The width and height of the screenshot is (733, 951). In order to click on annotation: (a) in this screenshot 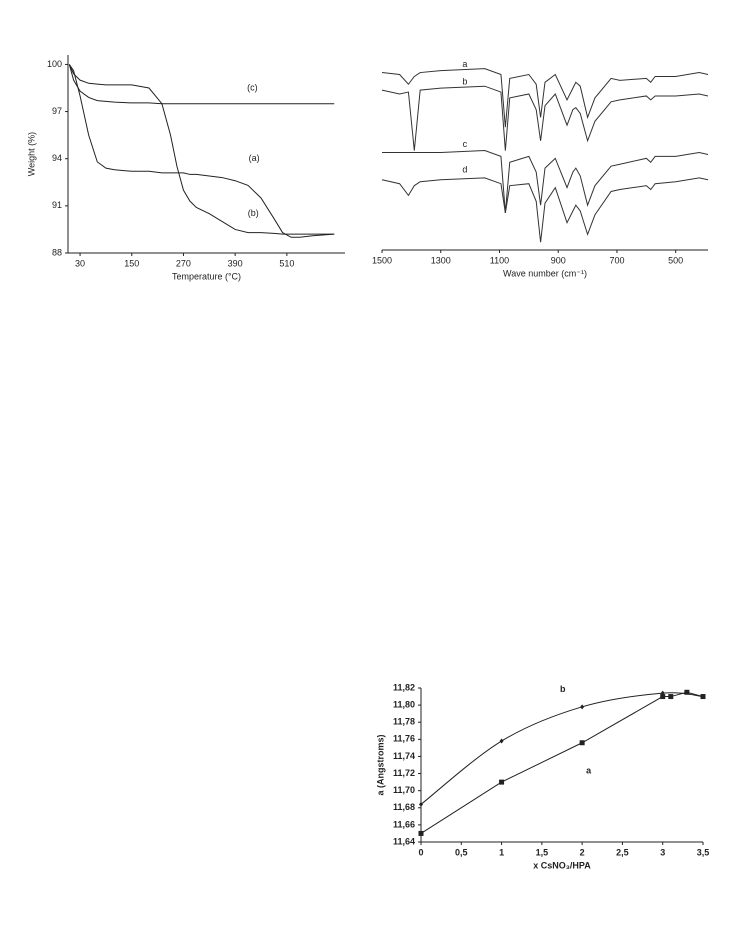, I will do `click(254, 158)`.